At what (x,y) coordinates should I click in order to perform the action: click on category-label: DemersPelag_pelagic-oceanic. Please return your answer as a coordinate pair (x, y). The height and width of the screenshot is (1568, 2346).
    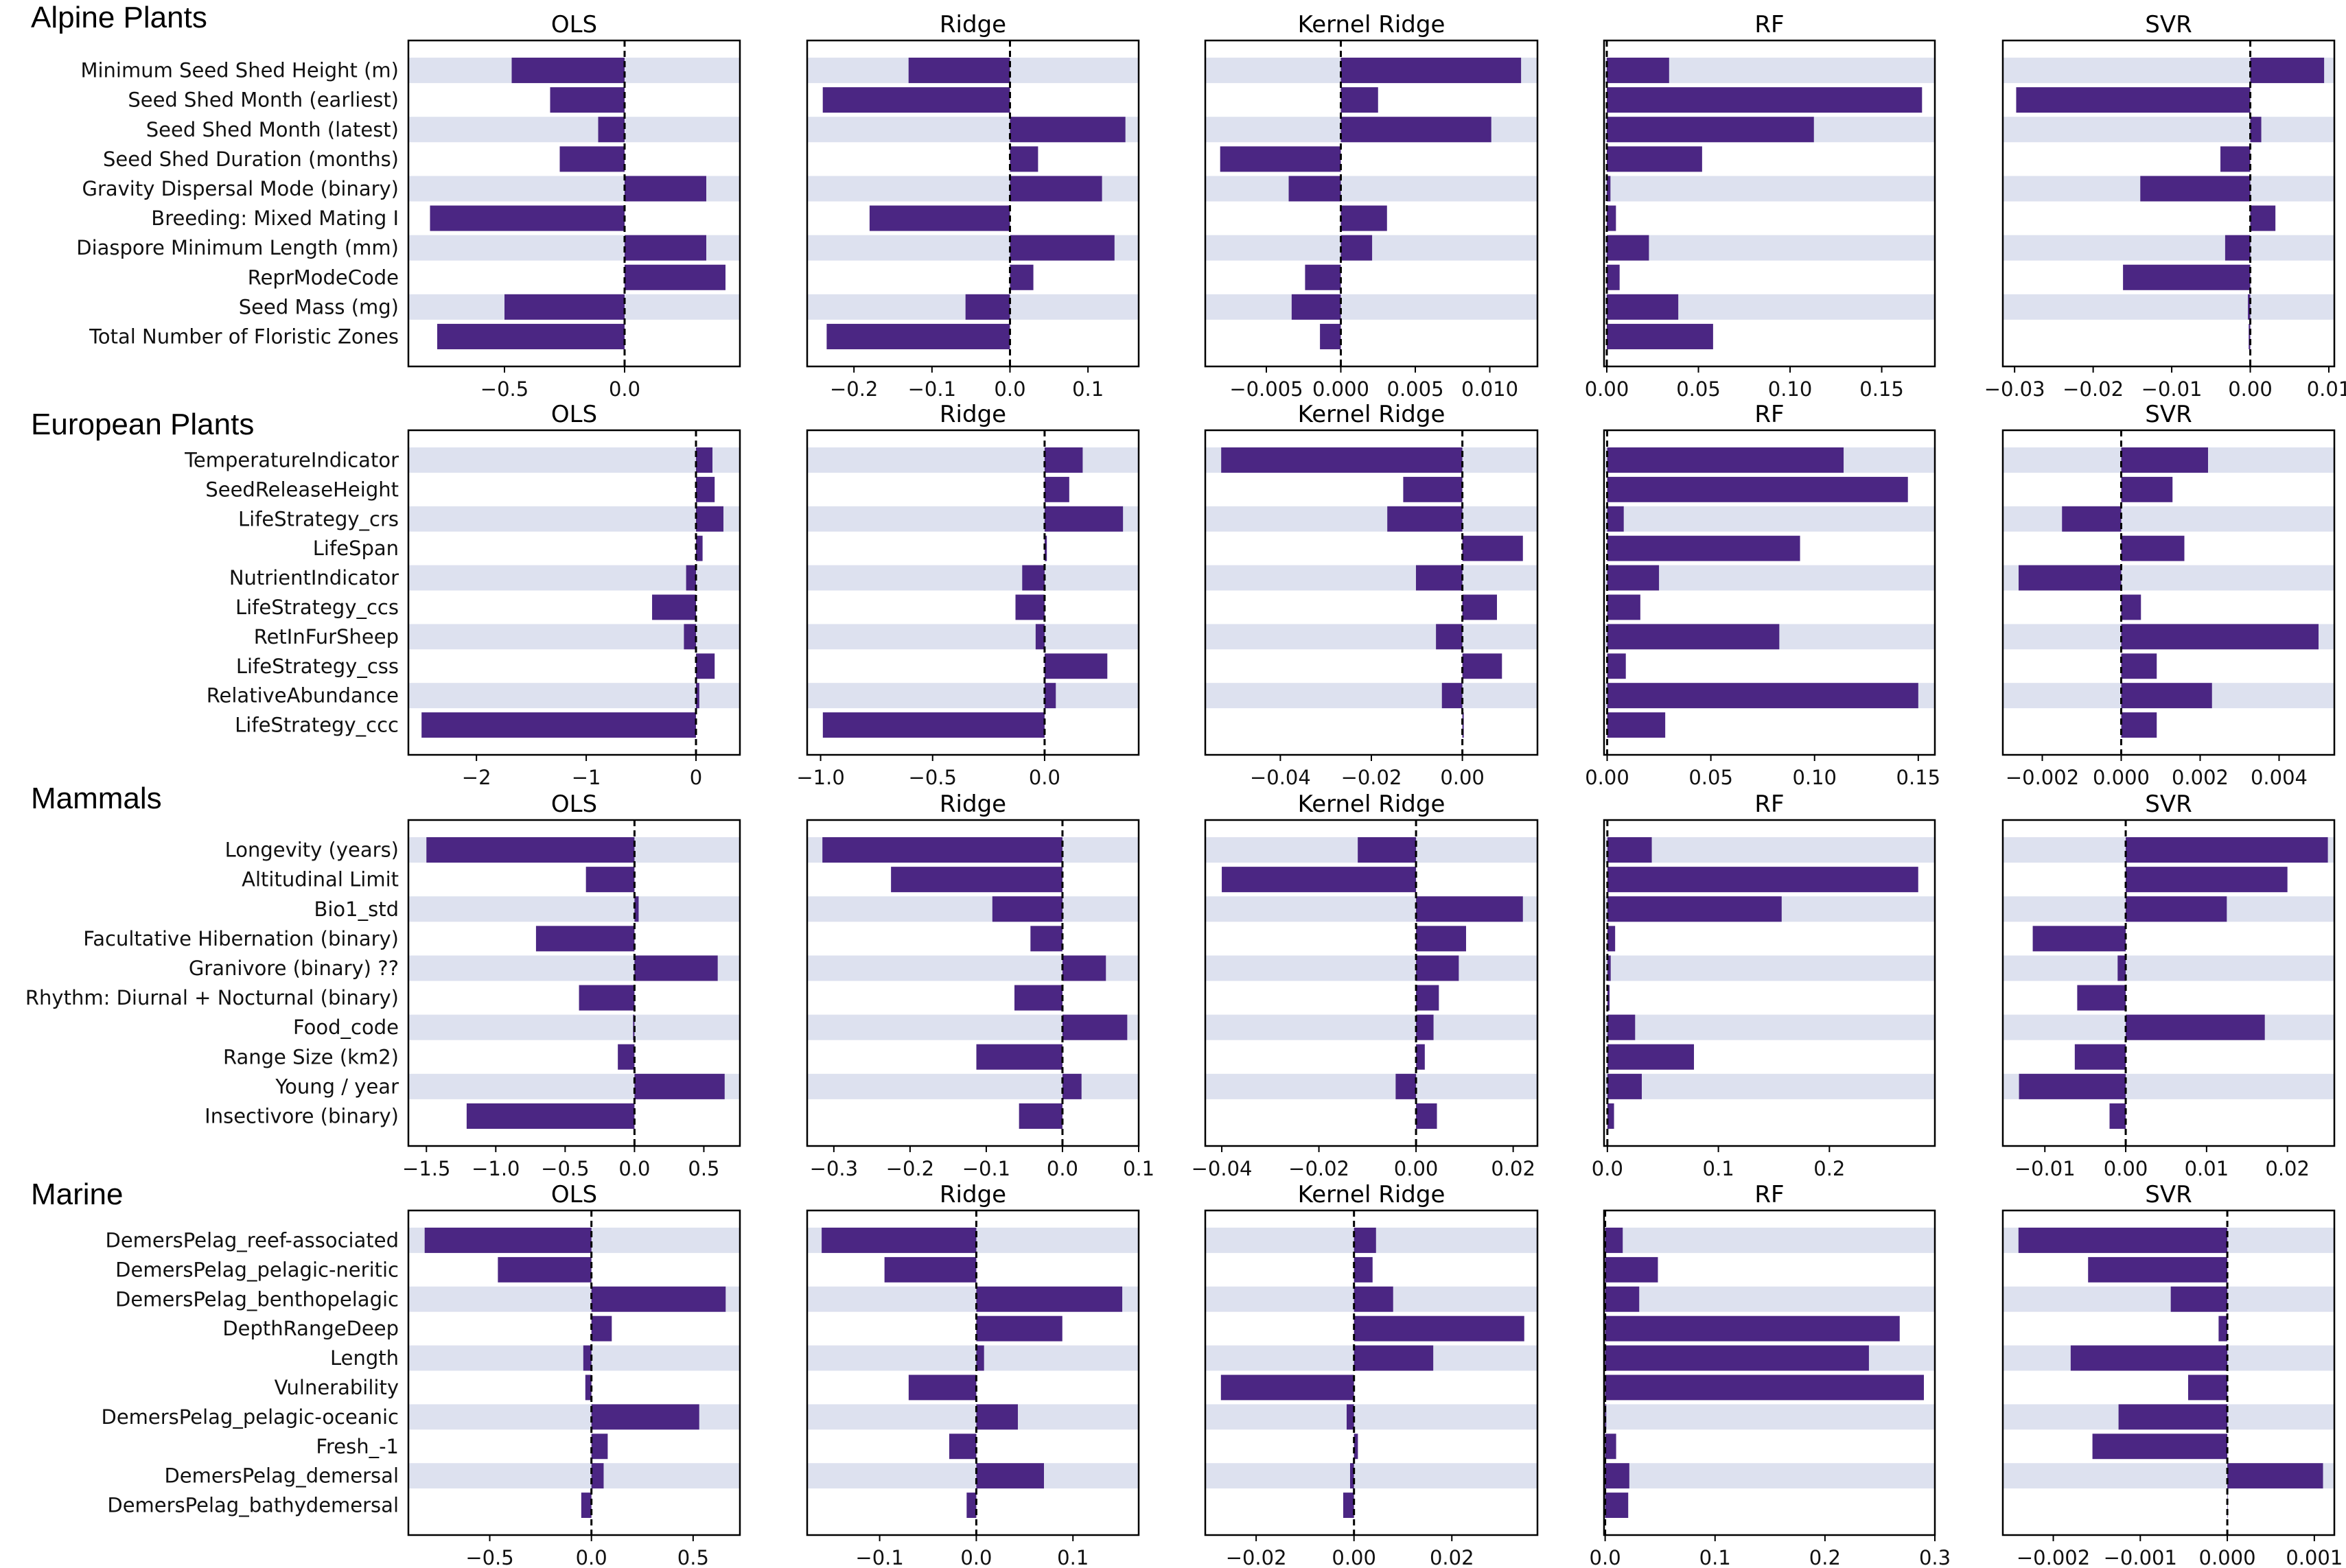
    Looking at the image, I should click on (250, 1417).